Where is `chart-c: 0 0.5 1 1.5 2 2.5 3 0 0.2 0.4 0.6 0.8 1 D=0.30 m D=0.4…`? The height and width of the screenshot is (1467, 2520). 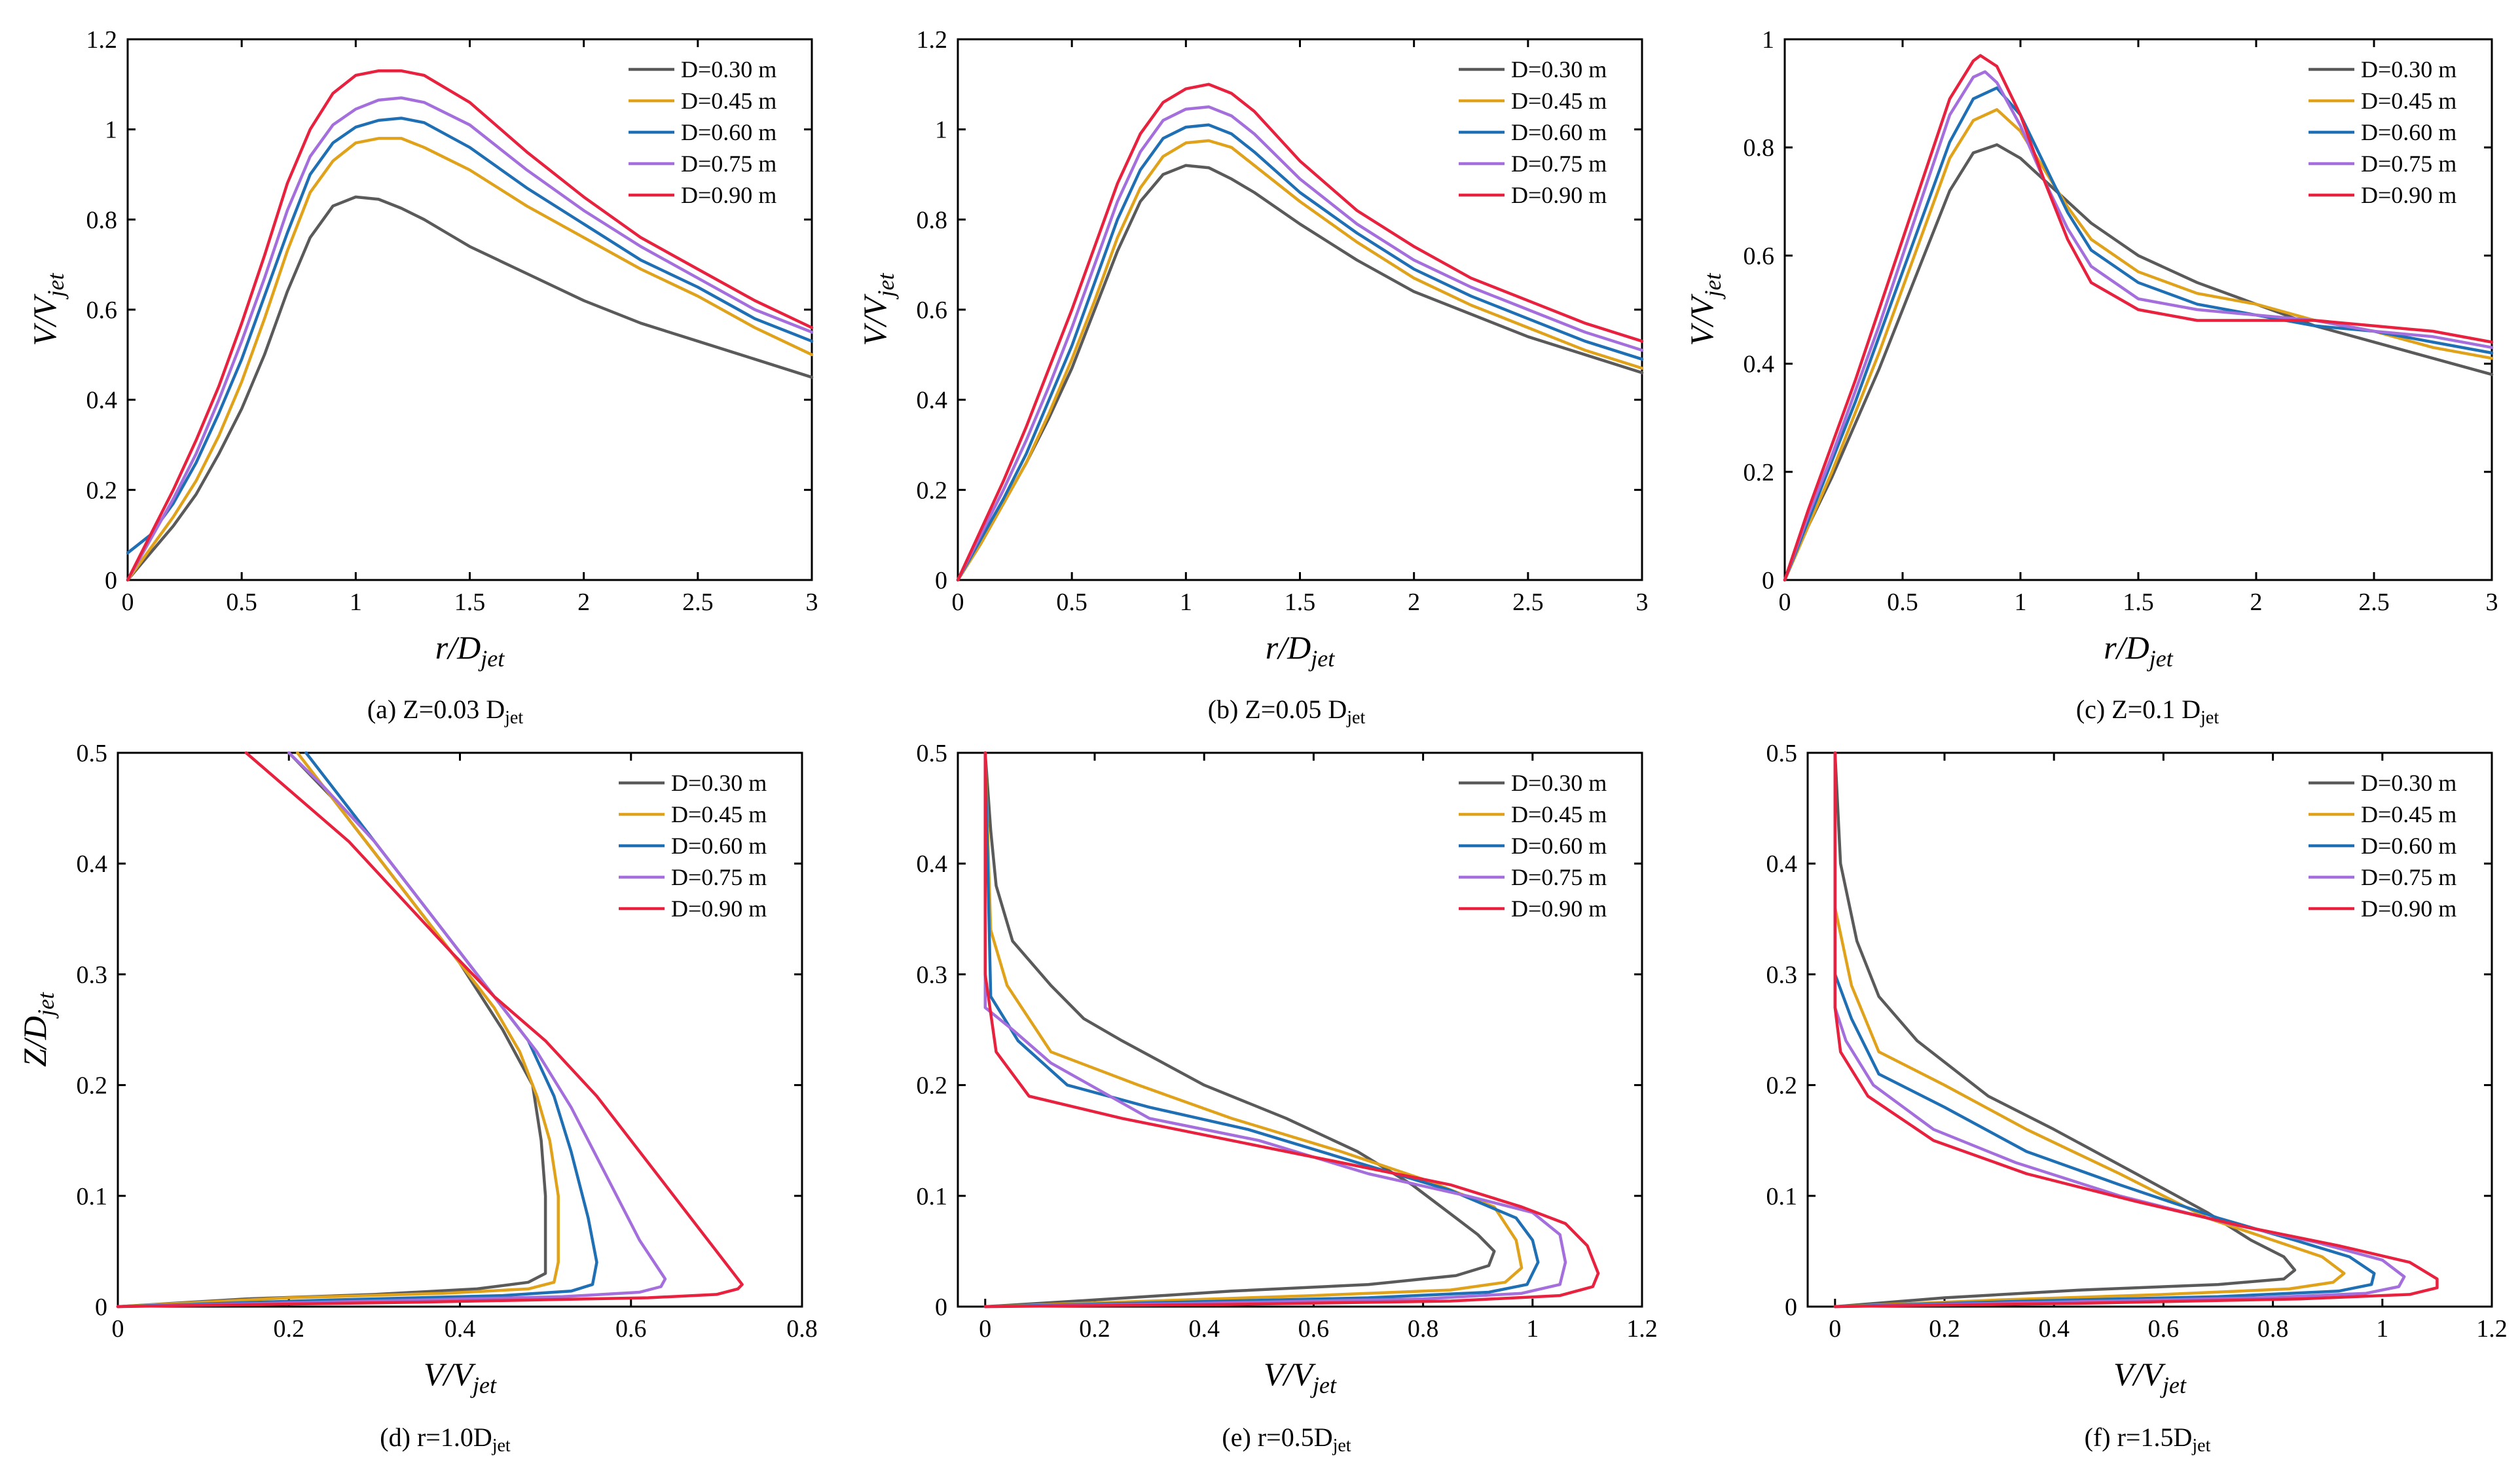 chart-c: 0 0.5 1 1.5 2 2.5 3 0 0.2 0.4 0.6 0.8 1 D=0.30 m D=0.4… is located at coordinates (2090, 349).